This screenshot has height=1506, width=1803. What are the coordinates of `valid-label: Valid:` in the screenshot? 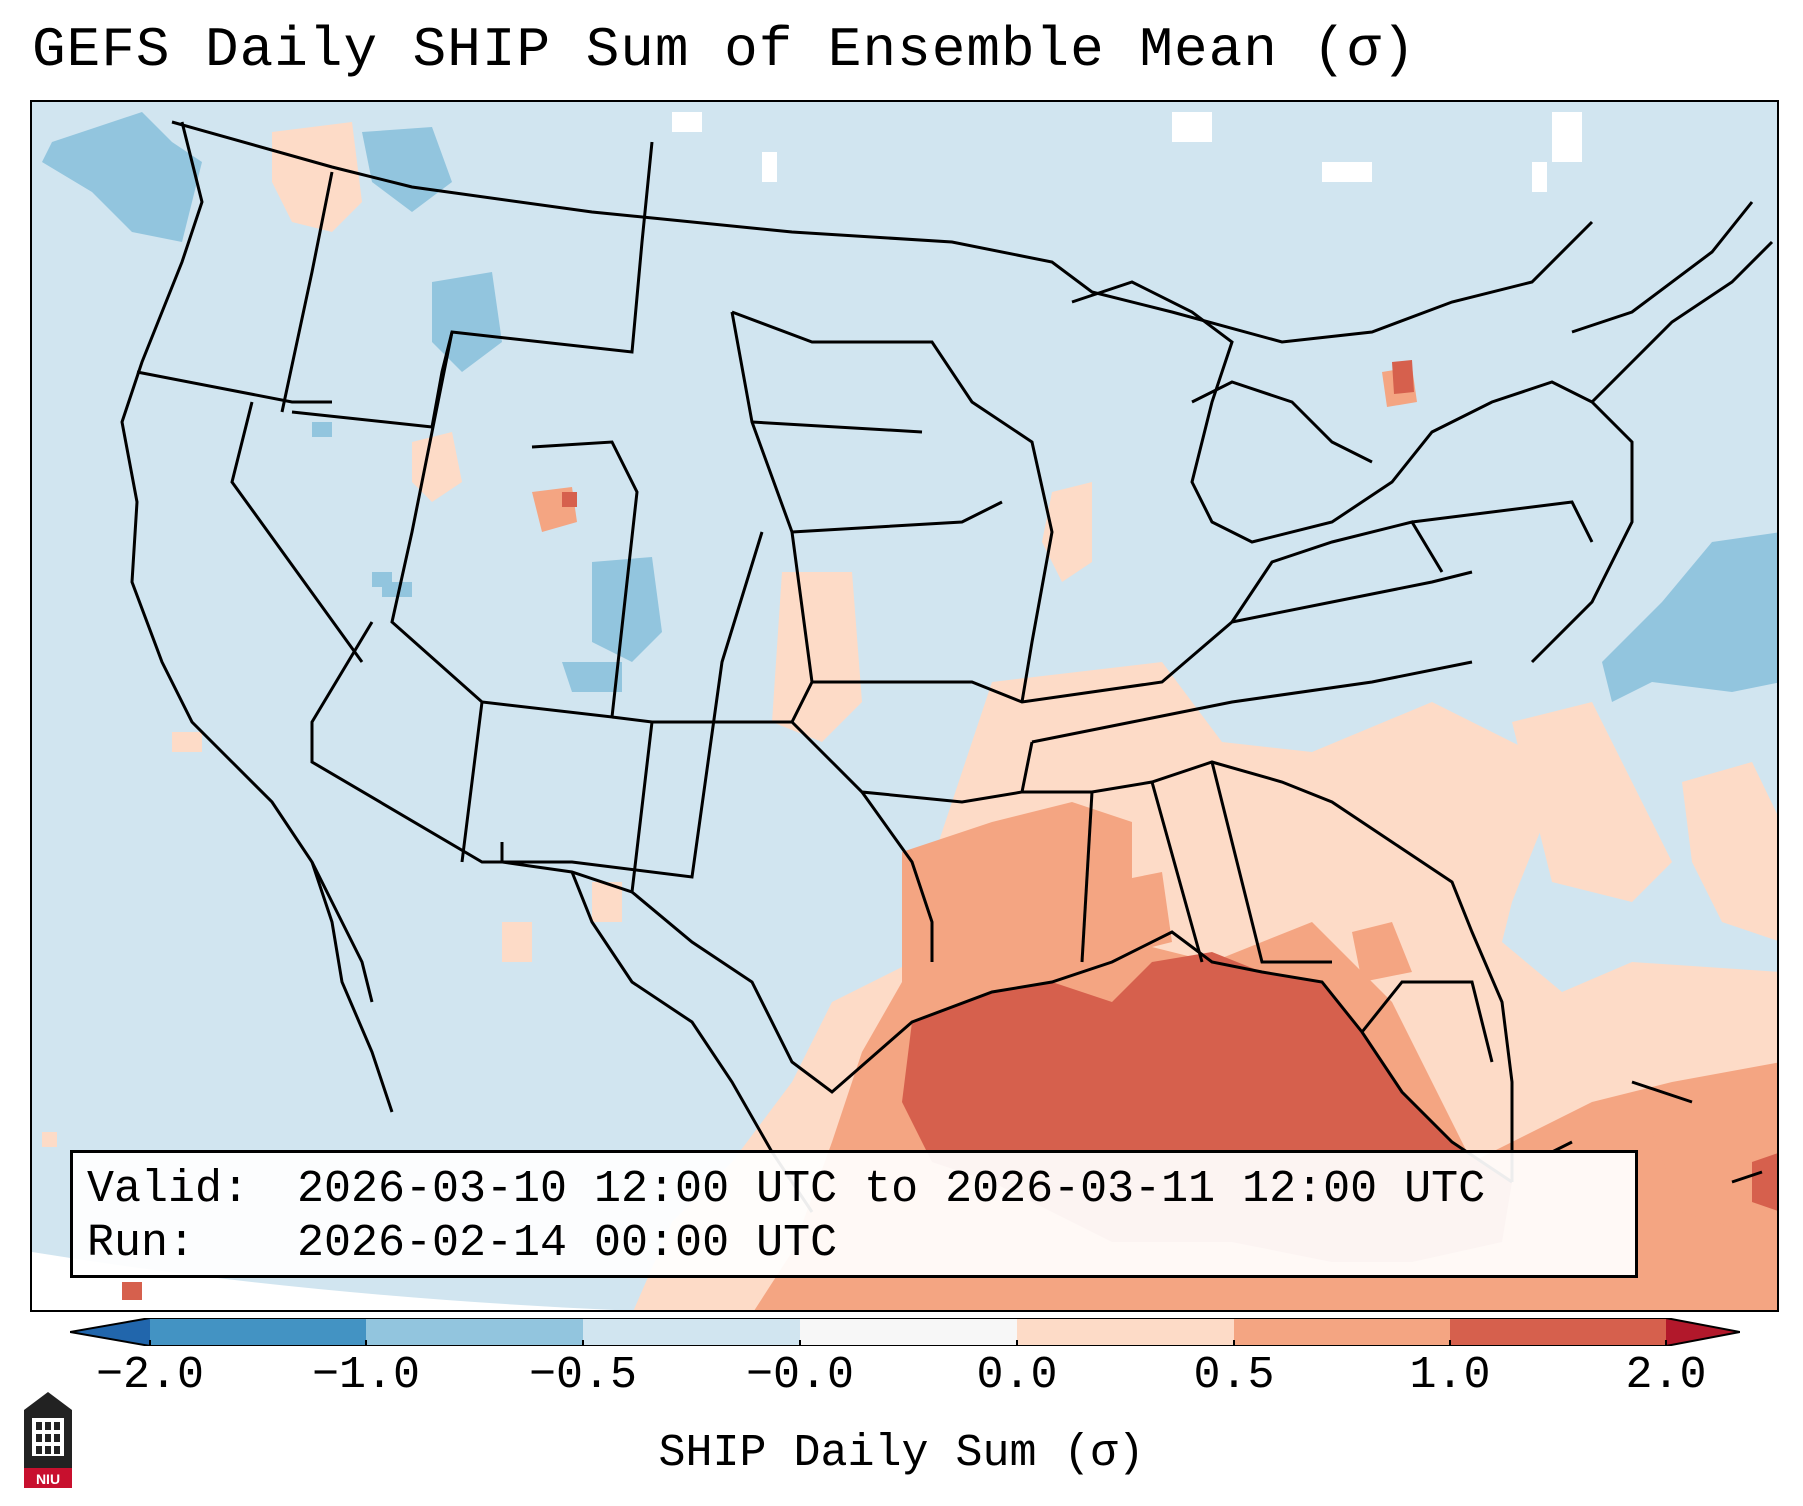 It's located at (168, 1189).